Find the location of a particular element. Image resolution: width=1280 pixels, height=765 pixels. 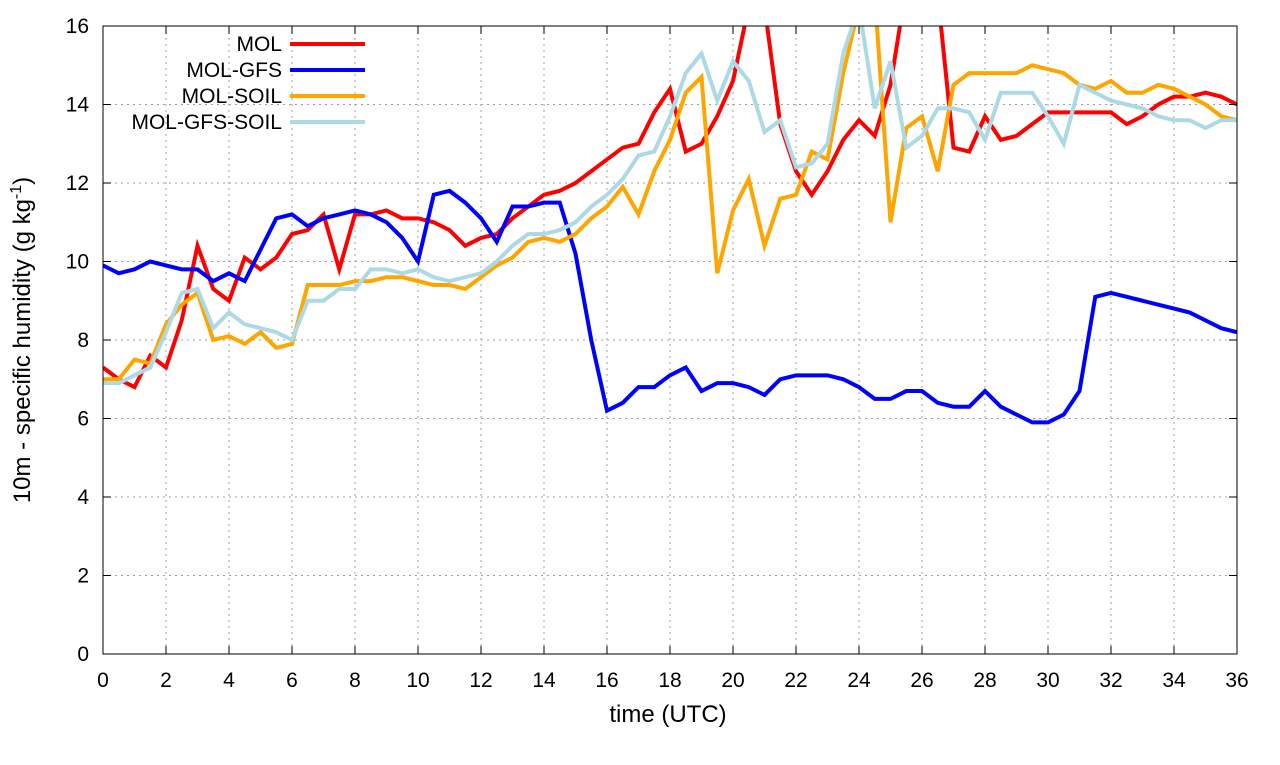

y-tick-label: 8 is located at coordinates (83, 340).